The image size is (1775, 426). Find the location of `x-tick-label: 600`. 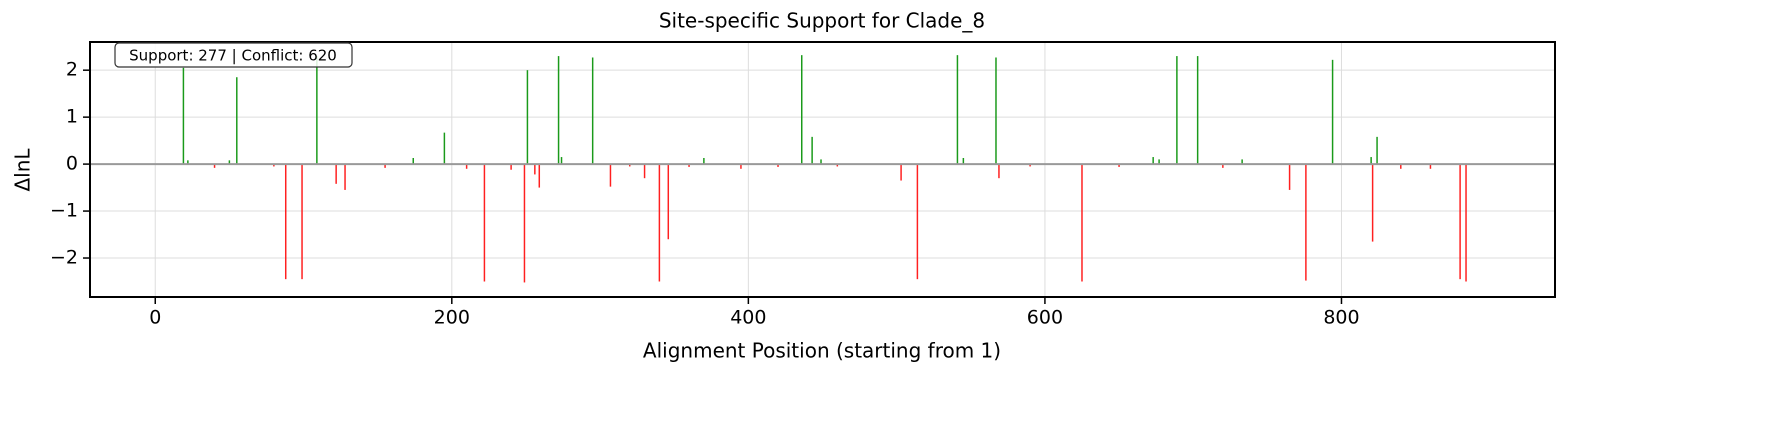

x-tick-label: 600 is located at coordinates (1045, 318).